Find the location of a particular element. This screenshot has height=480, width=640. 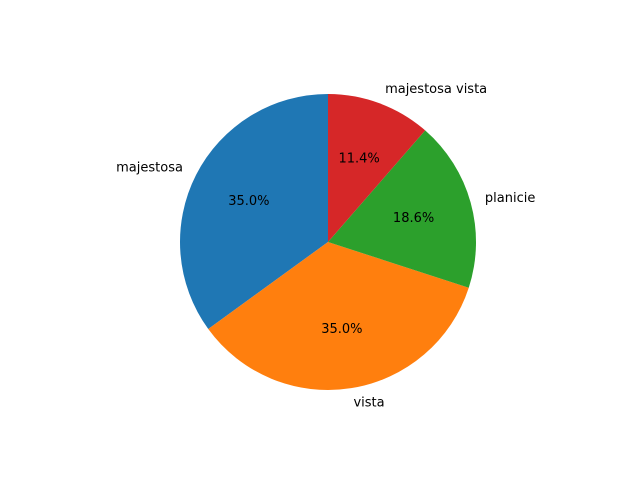

pct-label-planicie: 18.6% is located at coordinates (413, 218).